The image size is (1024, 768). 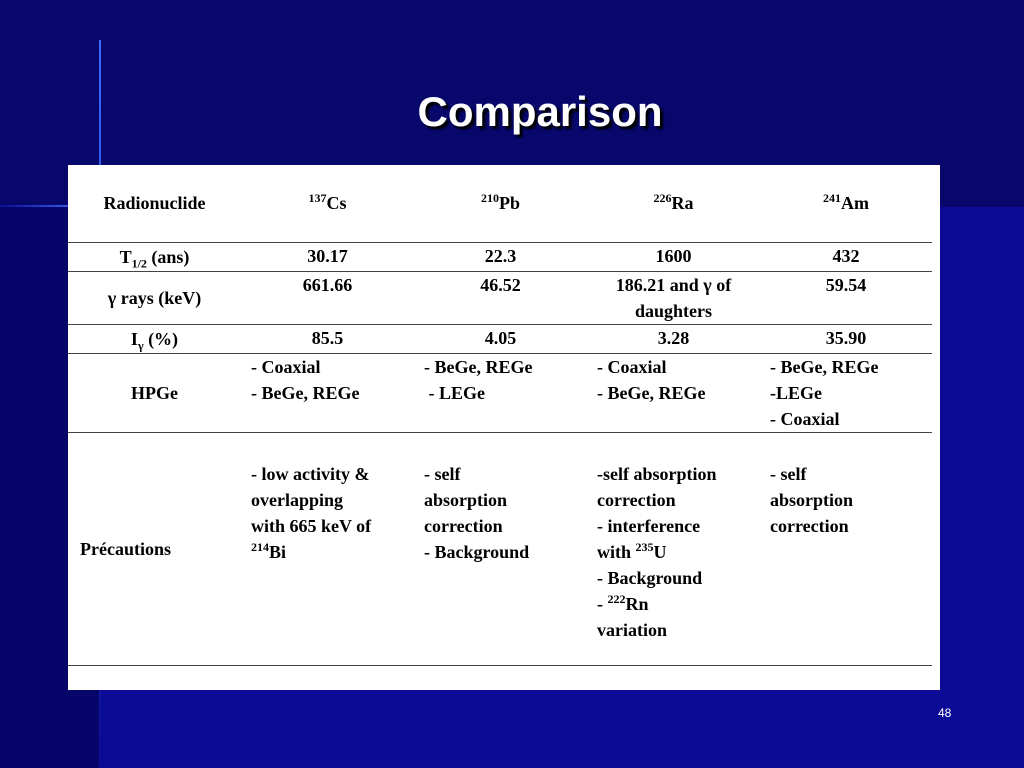 What do you see at coordinates (673, 298) in the screenshot?
I see `table-cell: 186.21 and γ of daughters` at bounding box center [673, 298].